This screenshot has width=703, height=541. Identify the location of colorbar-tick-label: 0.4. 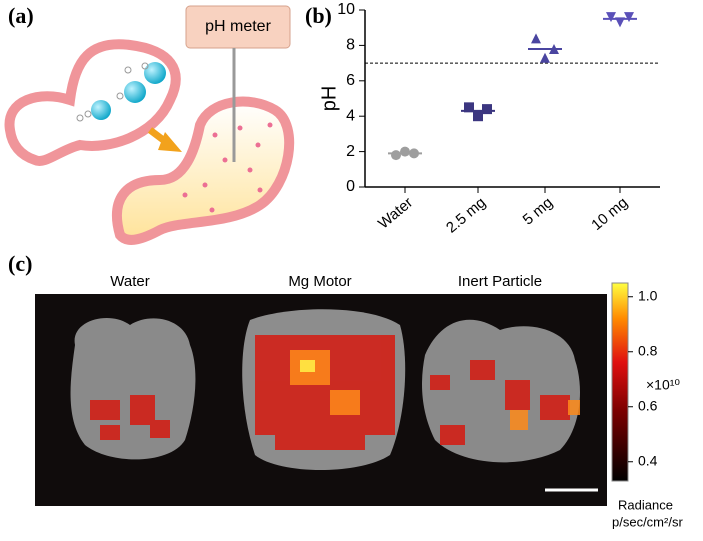
(648, 460).